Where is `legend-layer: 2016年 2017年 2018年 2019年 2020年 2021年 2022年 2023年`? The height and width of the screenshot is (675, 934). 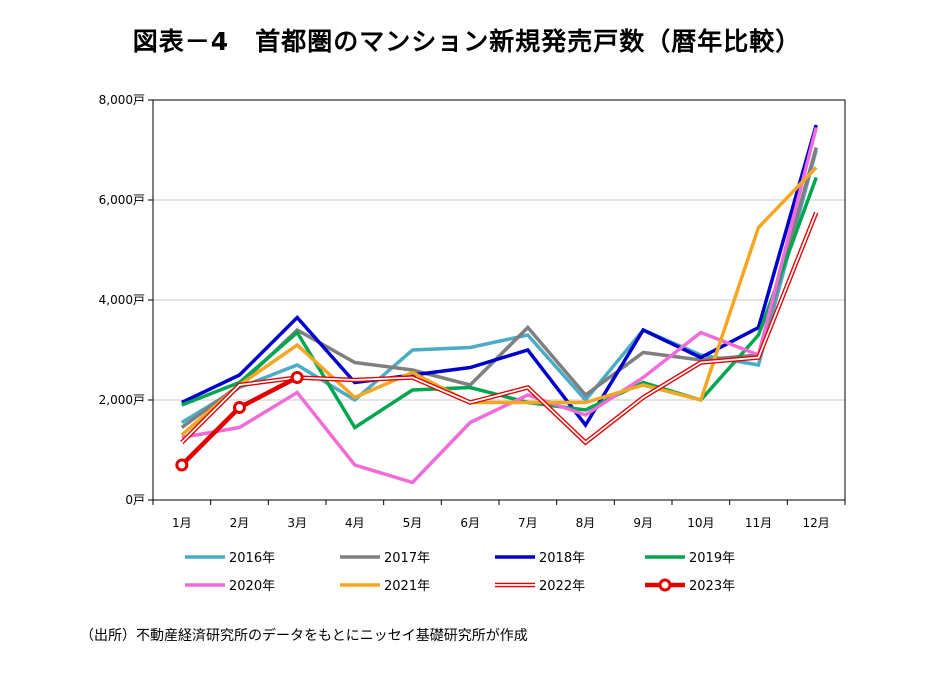 legend-layer: 2016年 2017年 2018年 2019年 2020年 2021年 2022年 2023年 is located at coordinates (460, 572).